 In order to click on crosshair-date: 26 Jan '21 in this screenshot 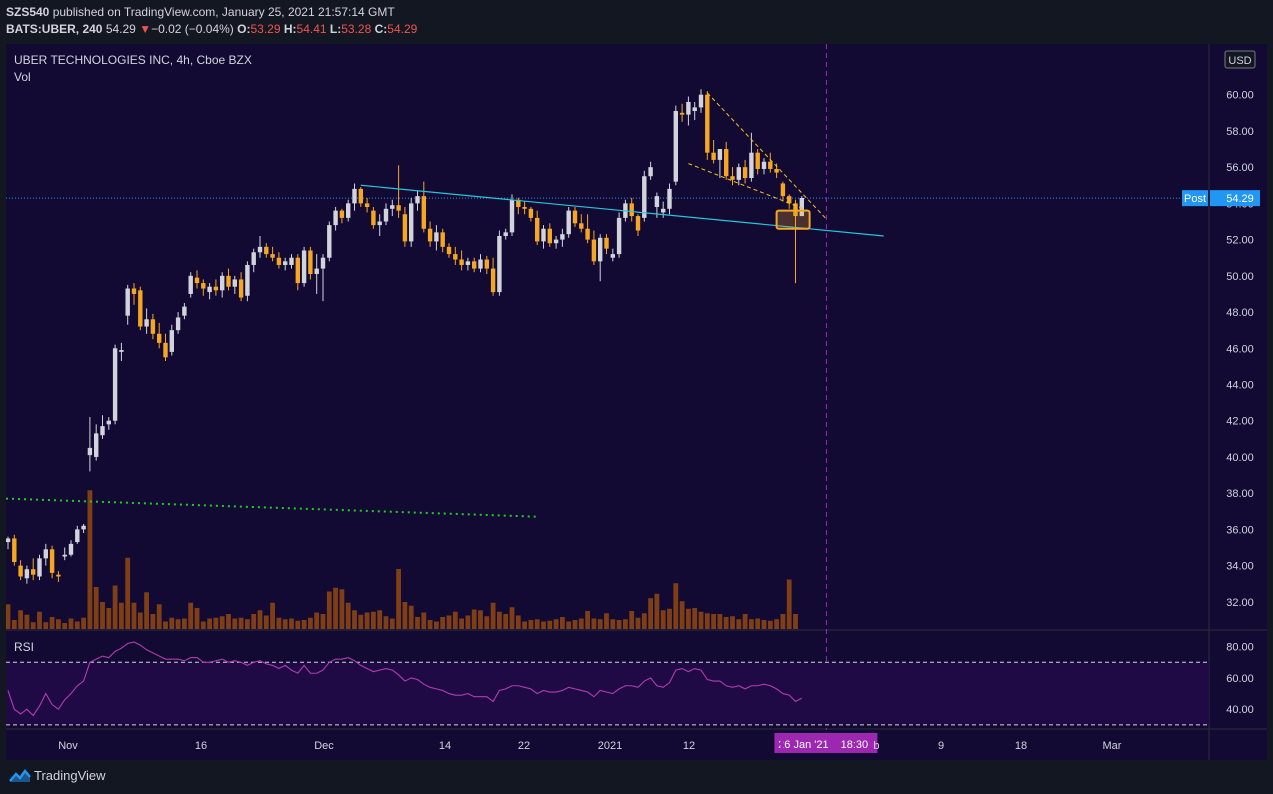, I will do `click(803, 745)`.